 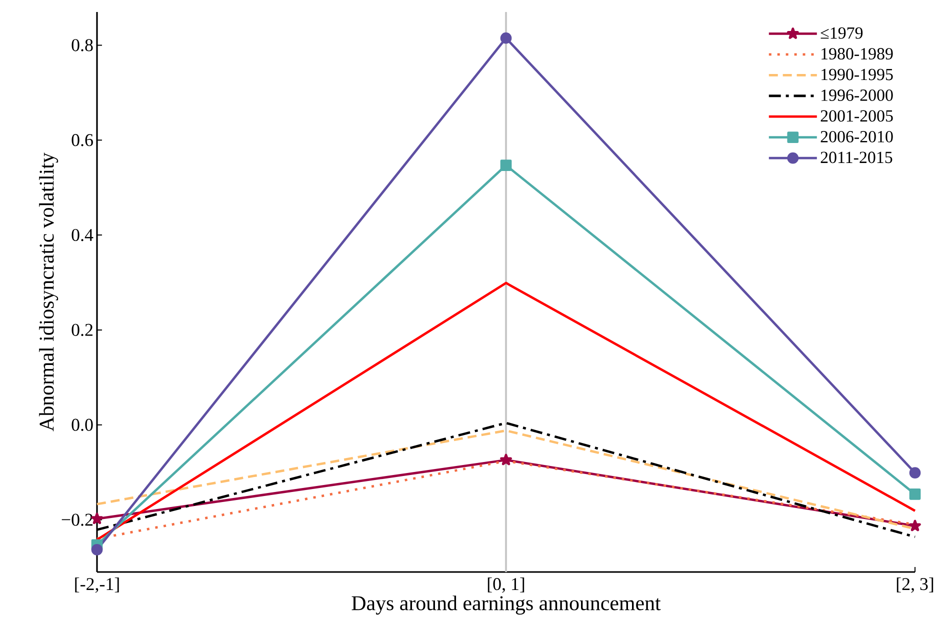 I want to click on x-axis-title: Days around earnings announcement, so click(x=506, y=605).